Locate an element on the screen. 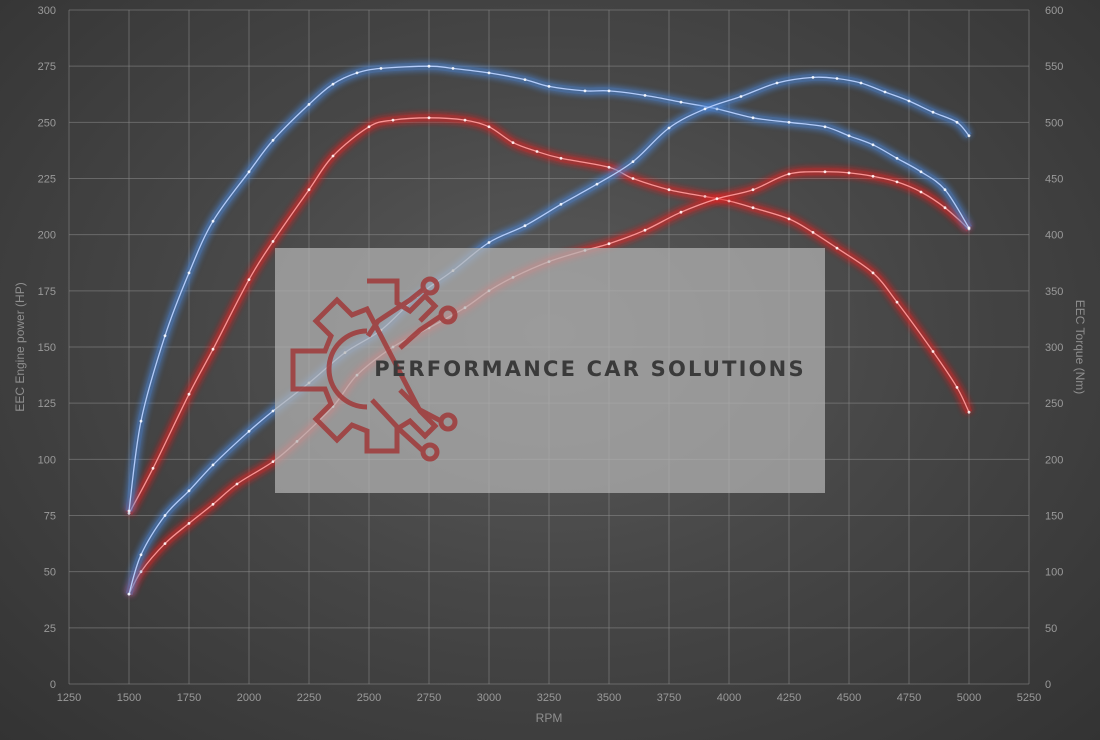  right-y-tick-label: 200 is located at coordinates (1054, 460).